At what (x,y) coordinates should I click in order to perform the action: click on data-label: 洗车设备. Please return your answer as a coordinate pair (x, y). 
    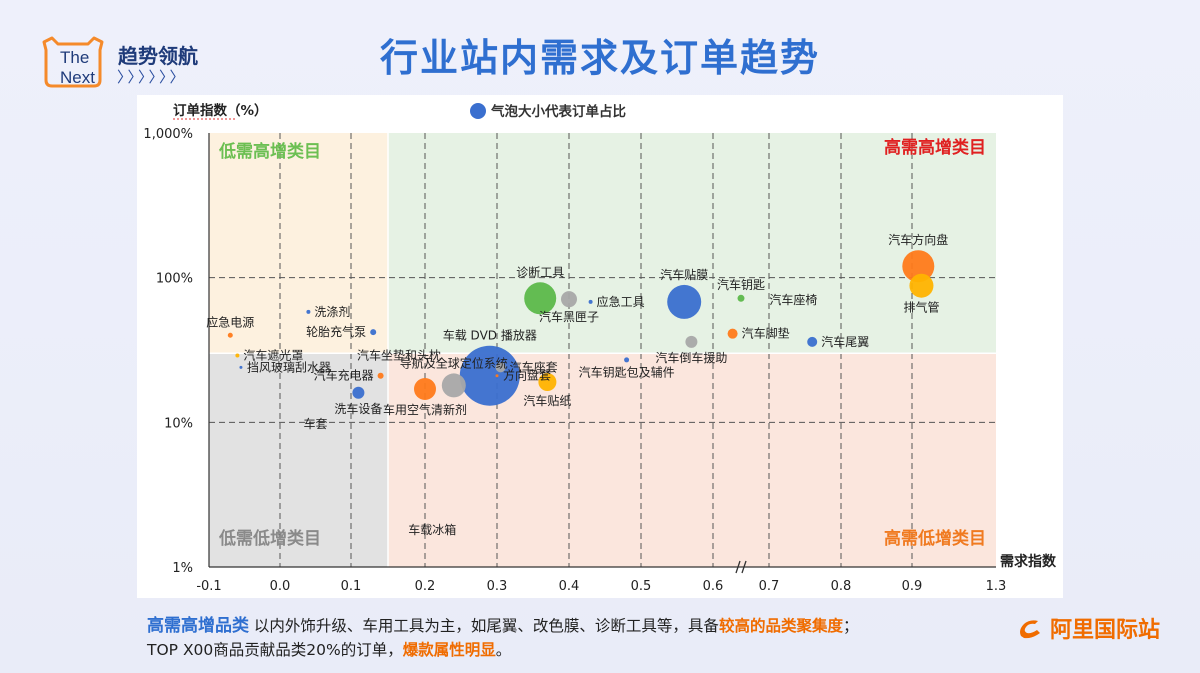
    Looking at the image, I should click on (358, 408).